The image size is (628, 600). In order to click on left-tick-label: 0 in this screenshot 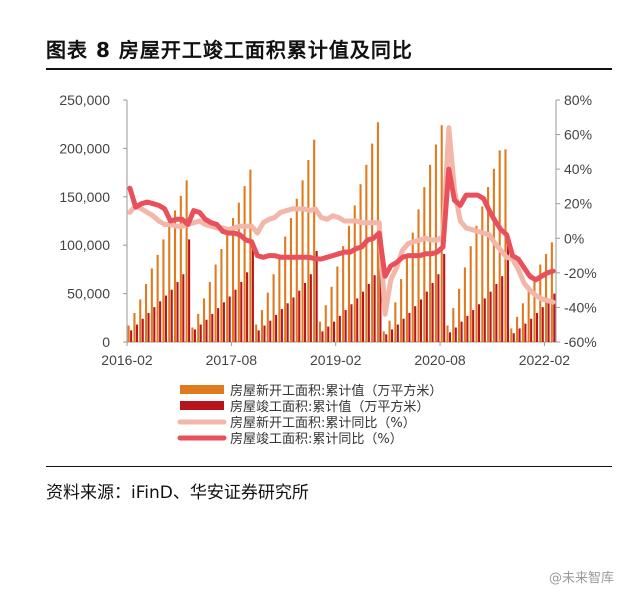, I will do `click(106, 342)`.